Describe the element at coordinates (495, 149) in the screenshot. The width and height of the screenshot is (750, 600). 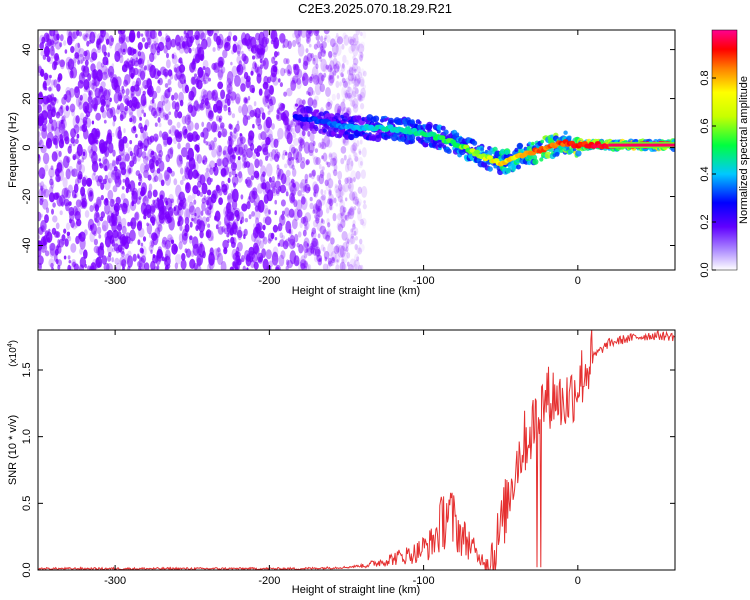
I see `ridge-point` at that location.